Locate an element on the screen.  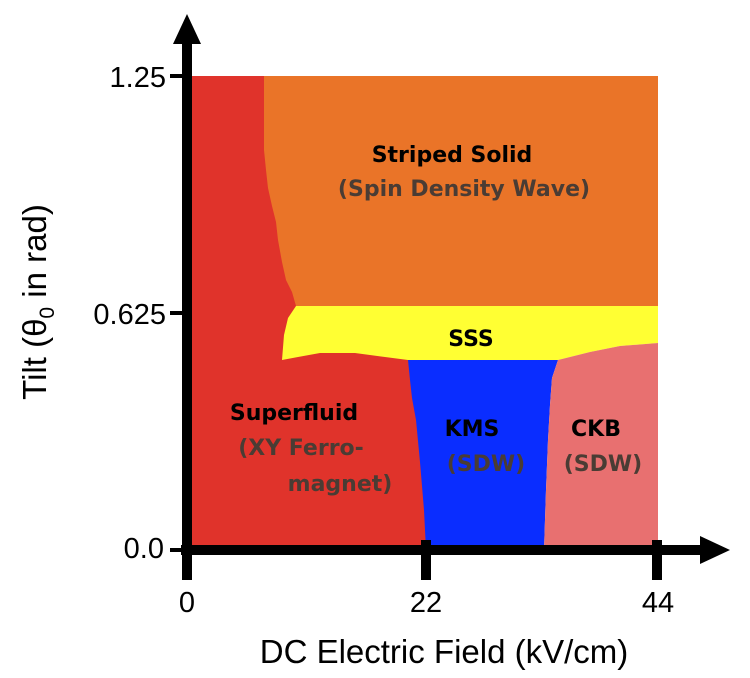
label-kms-sub: (SDW) is located at coordinates (486, 464).